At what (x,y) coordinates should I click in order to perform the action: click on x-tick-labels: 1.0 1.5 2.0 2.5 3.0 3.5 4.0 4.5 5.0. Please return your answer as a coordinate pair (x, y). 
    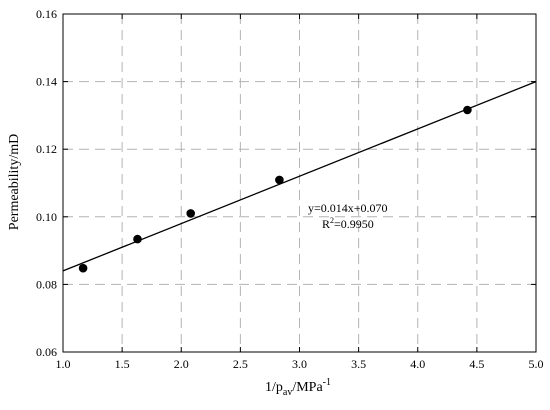
    Looking at the image, I should click on (300, 364).